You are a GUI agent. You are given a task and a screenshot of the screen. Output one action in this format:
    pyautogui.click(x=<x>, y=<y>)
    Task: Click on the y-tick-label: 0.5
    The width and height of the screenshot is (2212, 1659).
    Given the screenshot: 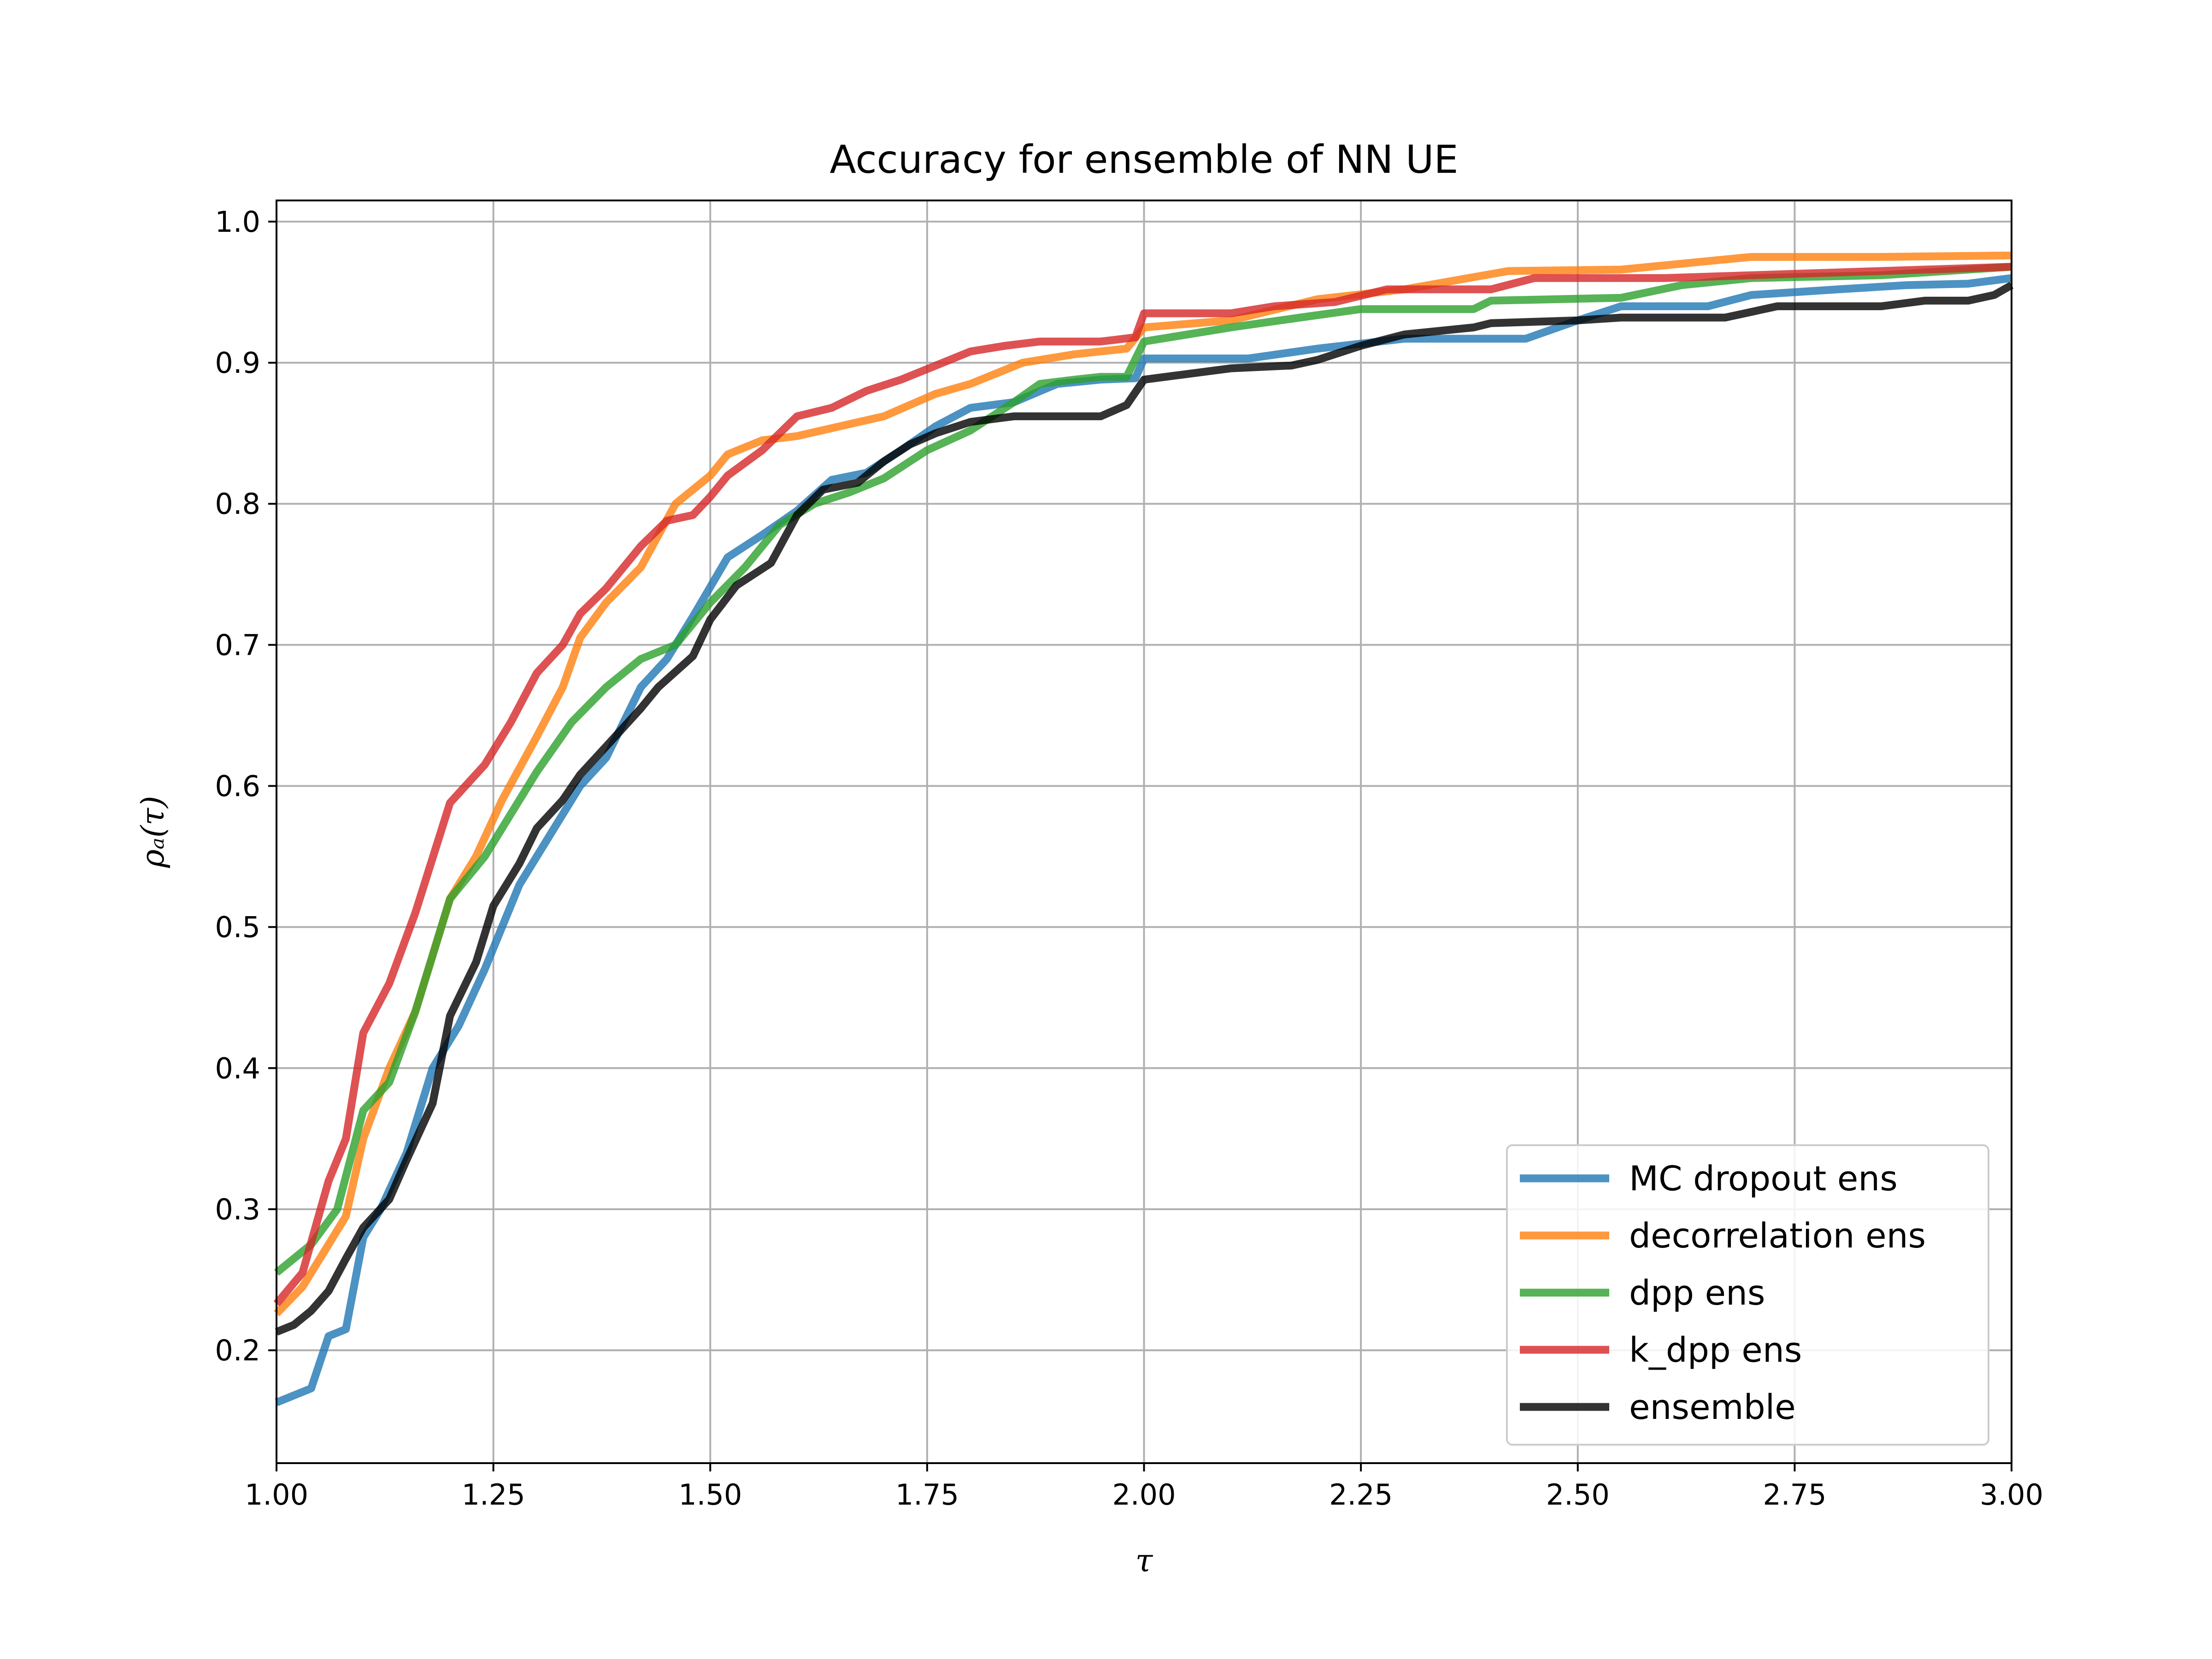 What is the action you would take?
    pyautogui.click(x=237, y=927)
    